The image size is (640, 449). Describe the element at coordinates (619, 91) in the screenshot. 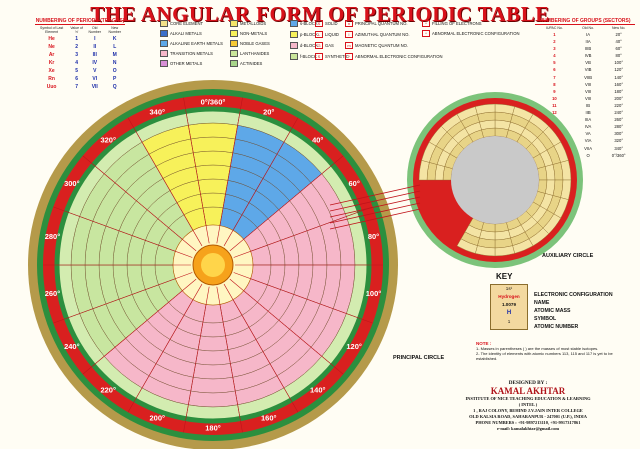

I see `group-cell: 180°` at that location.